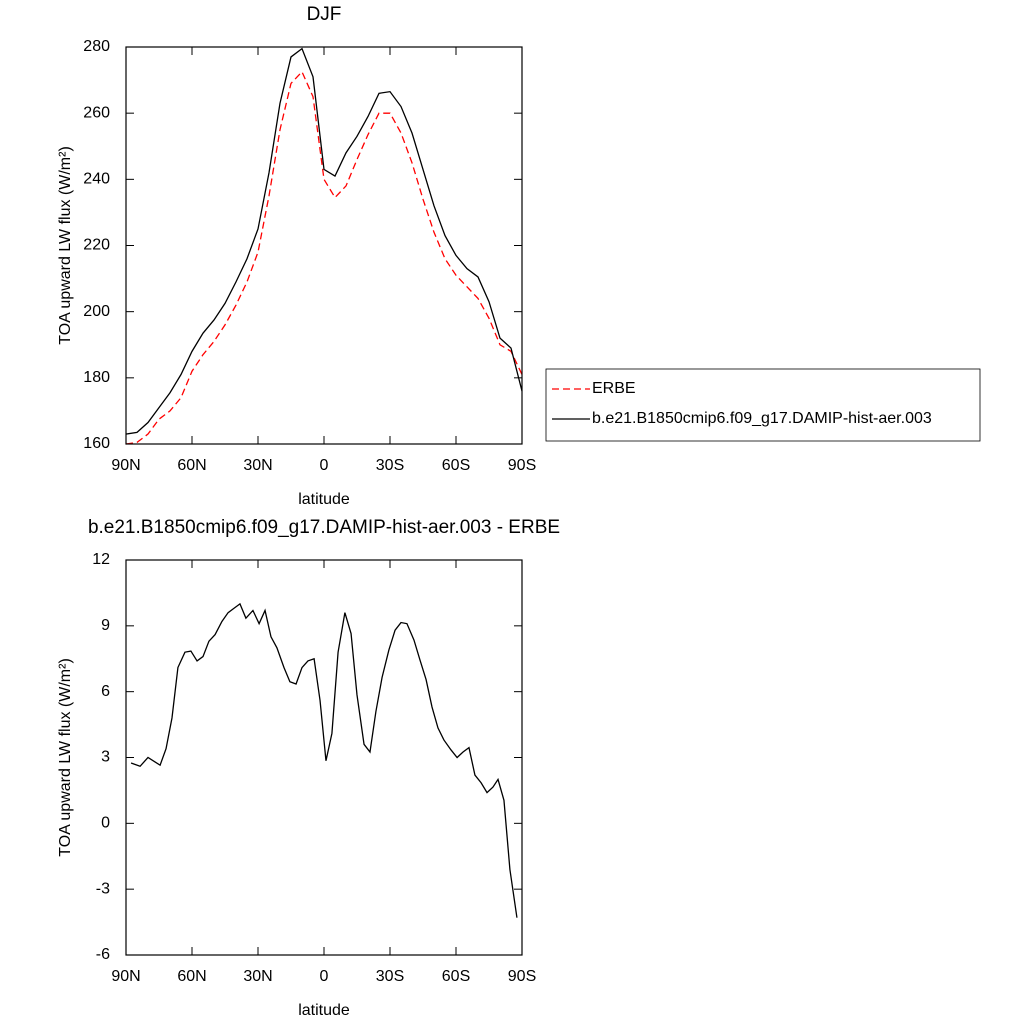 The width and height of the screenshot is (1024, 1024). Describe the element at coordinates (105, 625) in the screenshot. I see `y-tick-label: 9` at that location.